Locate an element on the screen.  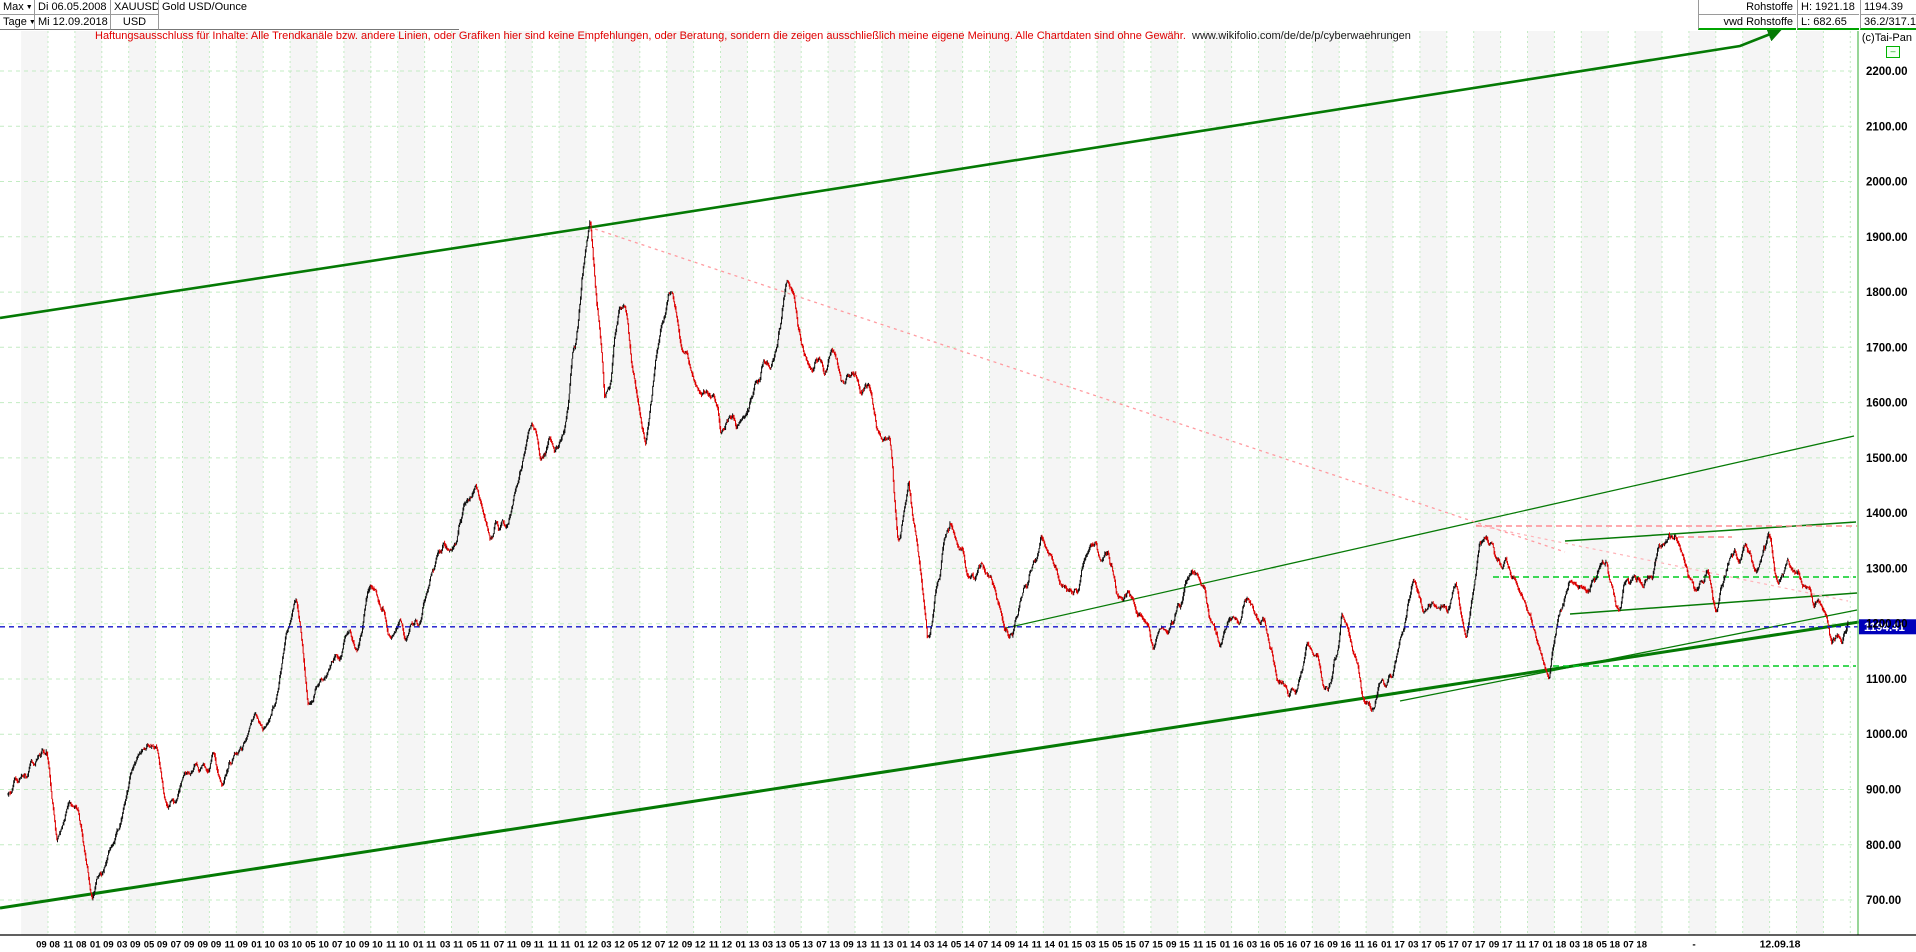
x-tick-label: 01 15 is located at coordinates (1070, 945).